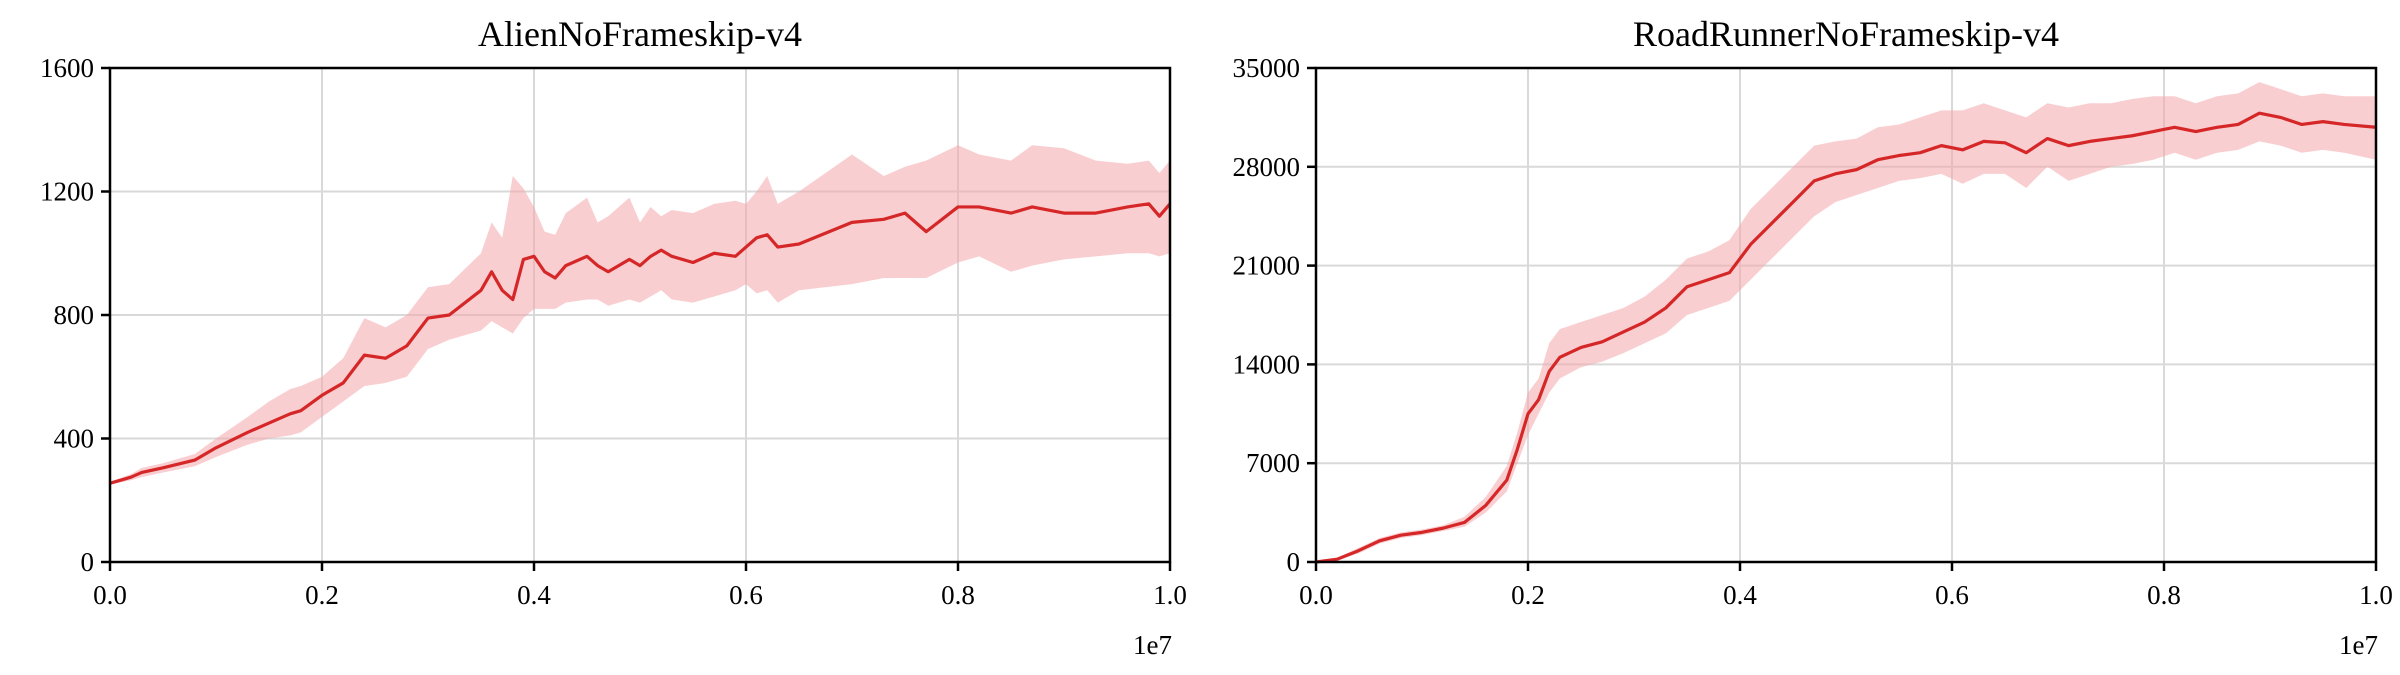  I want to click on chart-title: AlienNoFrameskip-v4, so click(640, 34).